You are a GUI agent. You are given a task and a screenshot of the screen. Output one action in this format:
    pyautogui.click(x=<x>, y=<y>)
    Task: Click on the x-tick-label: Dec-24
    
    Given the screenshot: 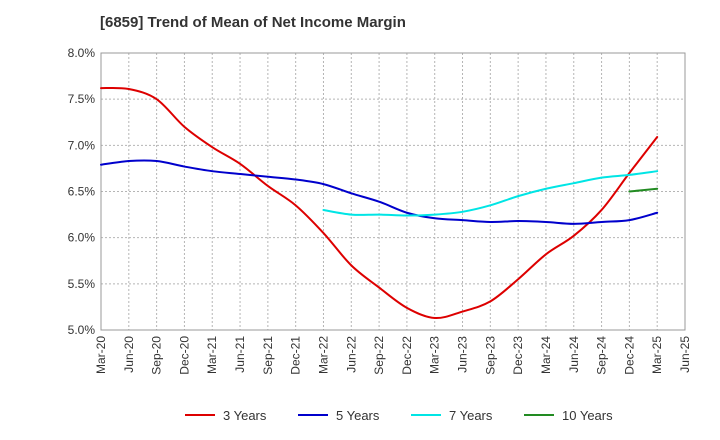 What is the action you would take?
    pyautogui.click(x=629, y=355)
    